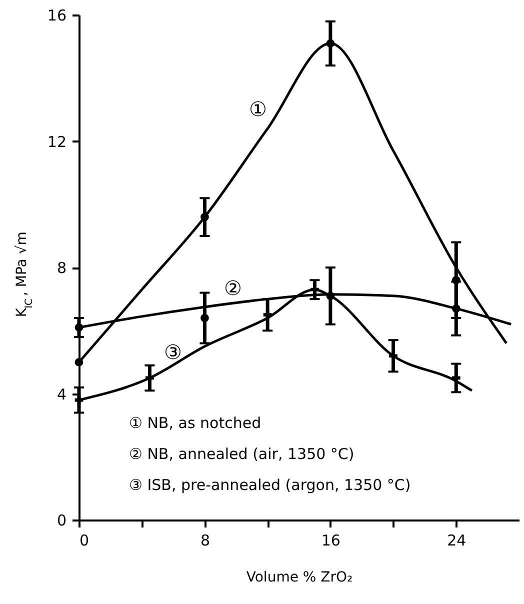 The image size is (524, 604). I want to click on y-tick-label: 8, so click(61, 268).